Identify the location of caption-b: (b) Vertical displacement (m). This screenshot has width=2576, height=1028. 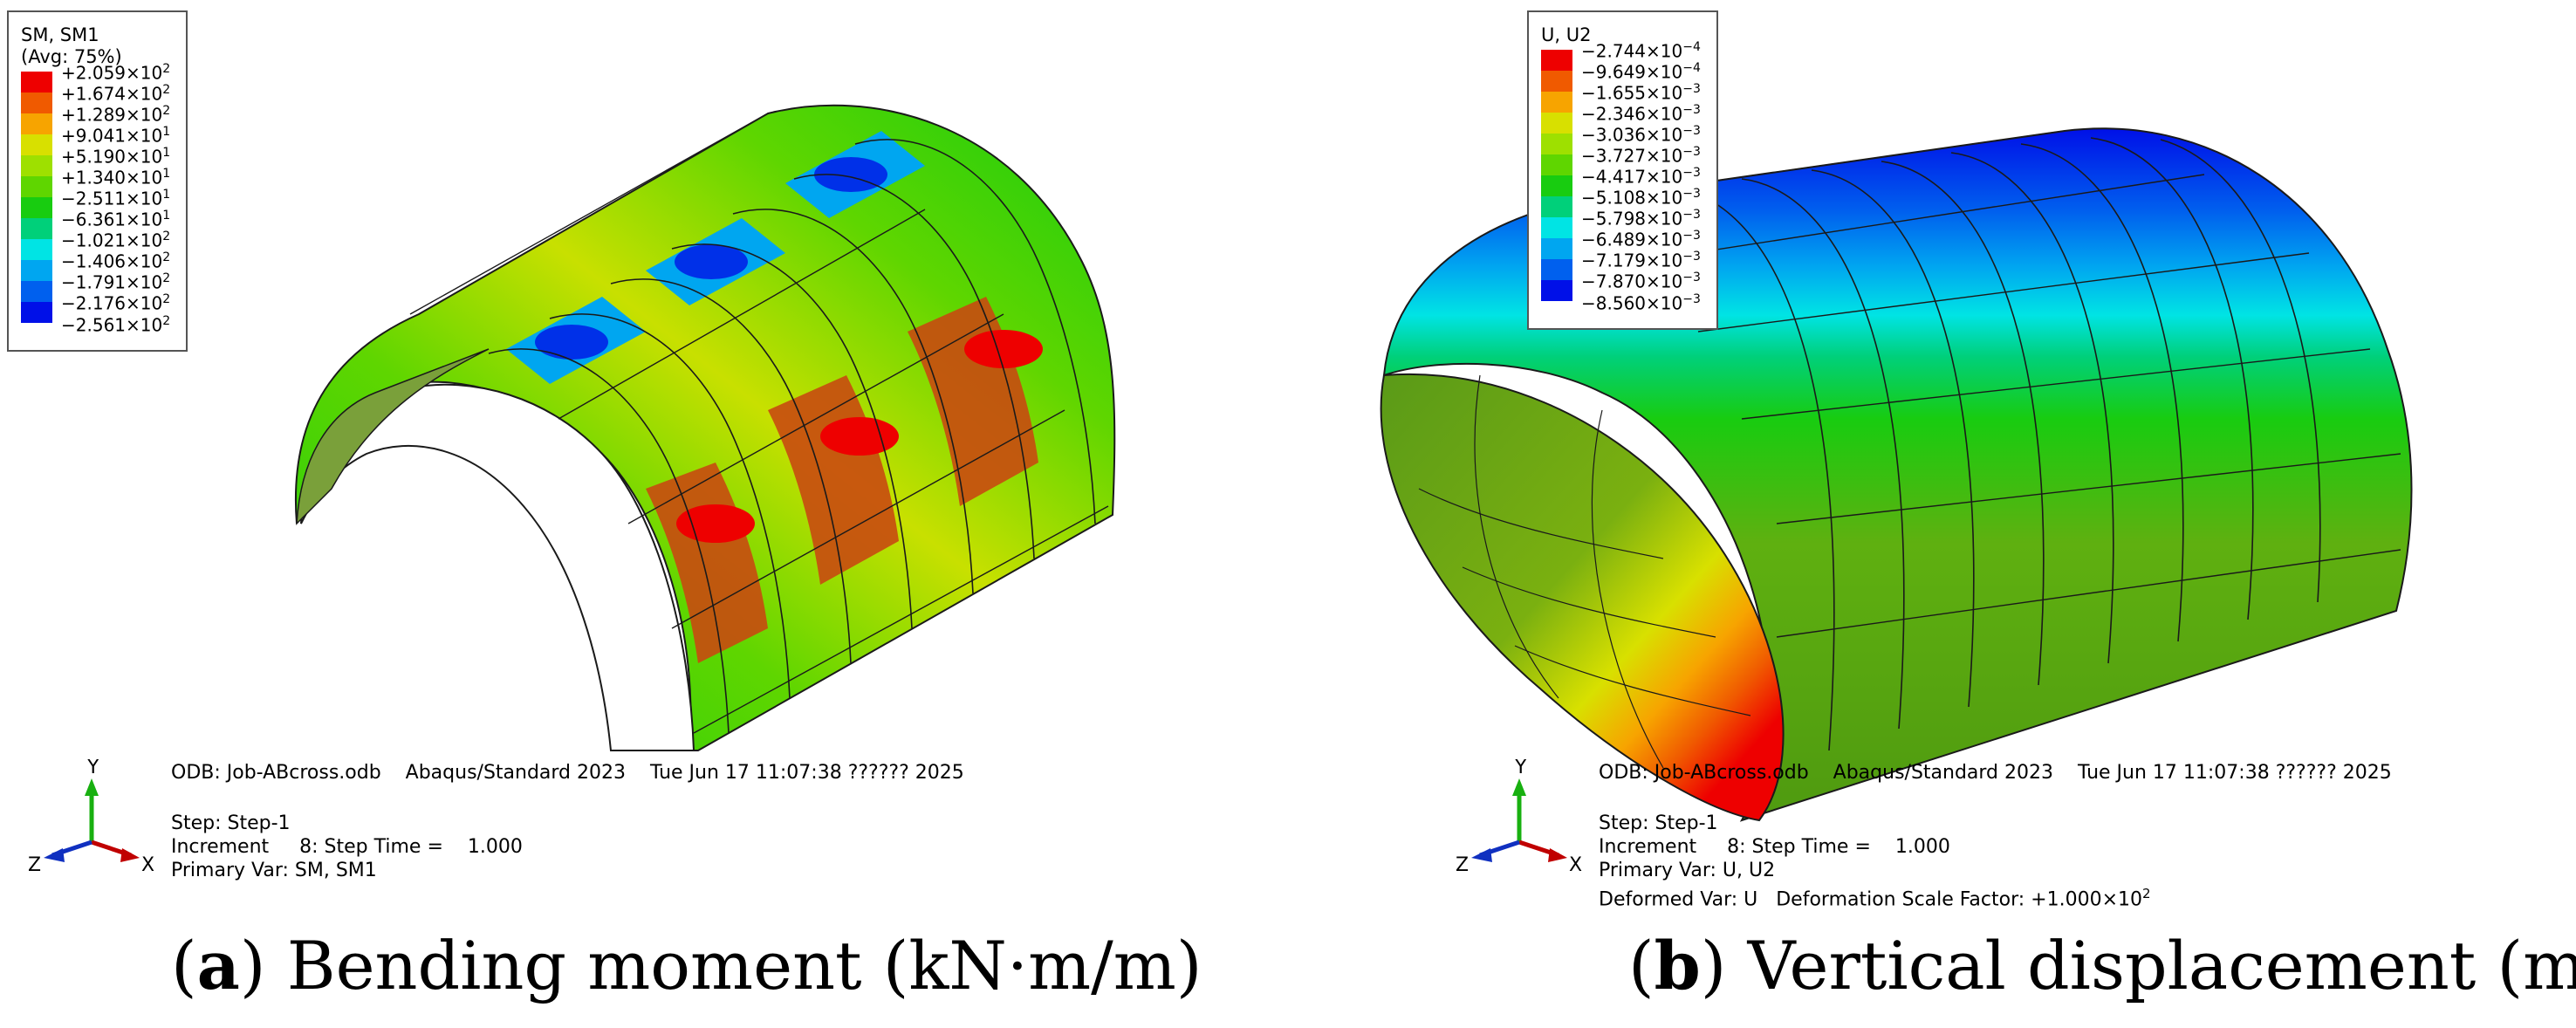
(2102, 966).